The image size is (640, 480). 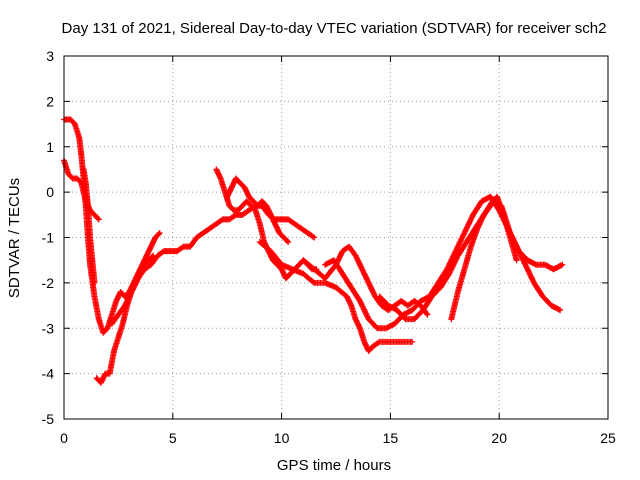 What do you see at coordinates (14, 238) in the screenshot?
I see `y-axis-label: SDTVAR / TECUs` at bounding box center [14, 238].